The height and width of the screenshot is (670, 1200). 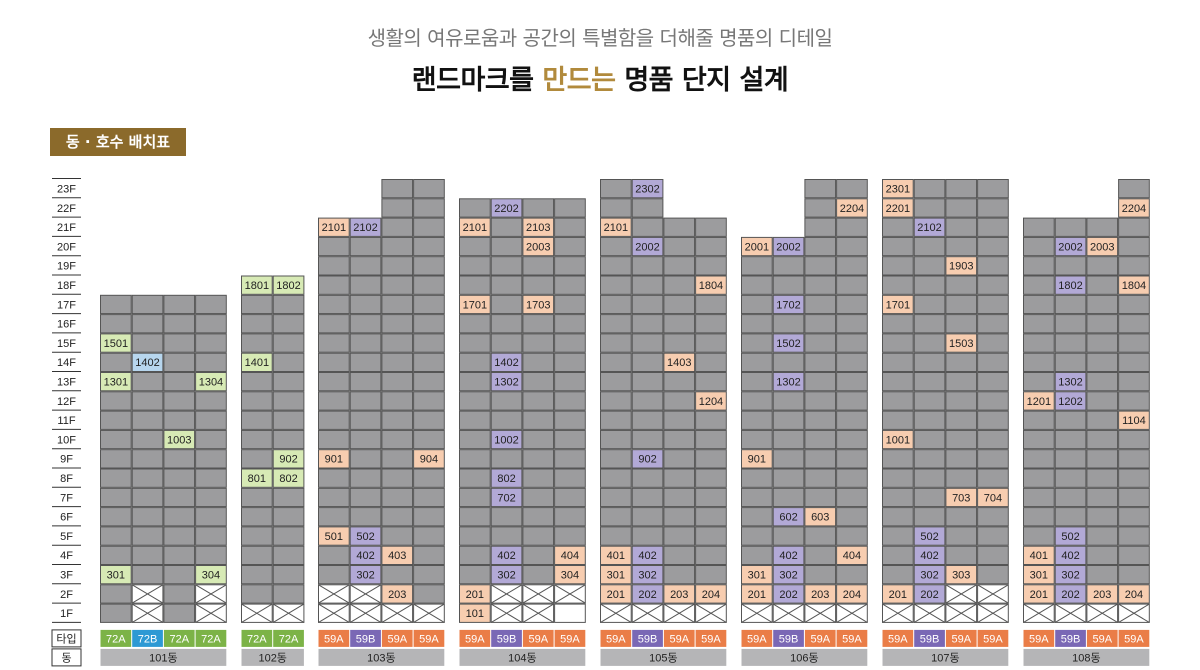 What do you see at coordinates (257, 363) in the screenshot?
I see `unit-label: 1401` at bounding box center [257, 363].